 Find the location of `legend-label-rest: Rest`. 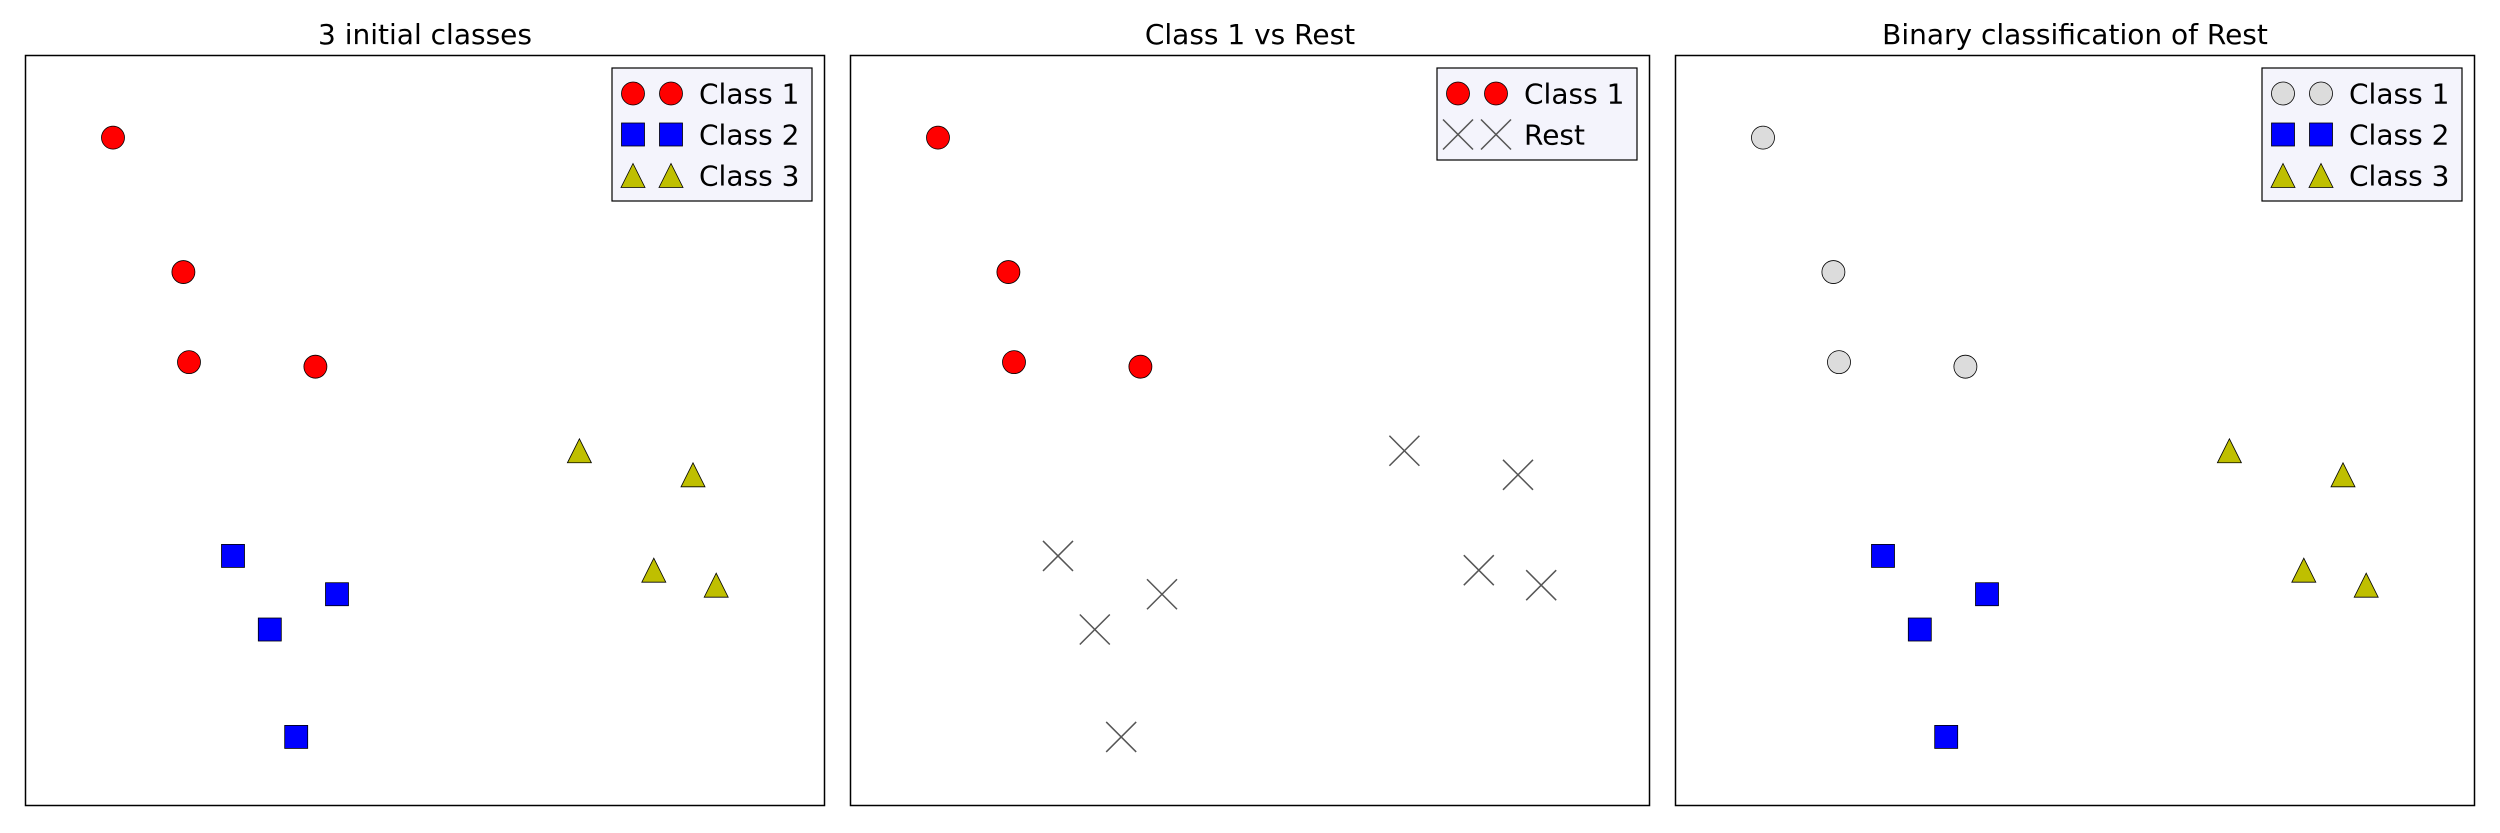

legend-label-rest: Rest is located at coordinates (1554, 135).